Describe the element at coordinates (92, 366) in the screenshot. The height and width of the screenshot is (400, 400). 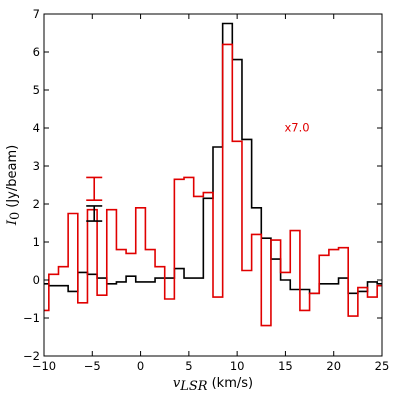
I see `x-tick-label: −5` at that location.